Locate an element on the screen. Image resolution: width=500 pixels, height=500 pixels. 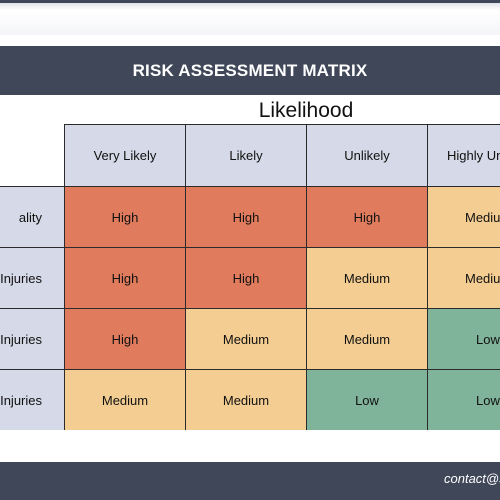
contact-text: contact@s is located at coordinates (472, 478).